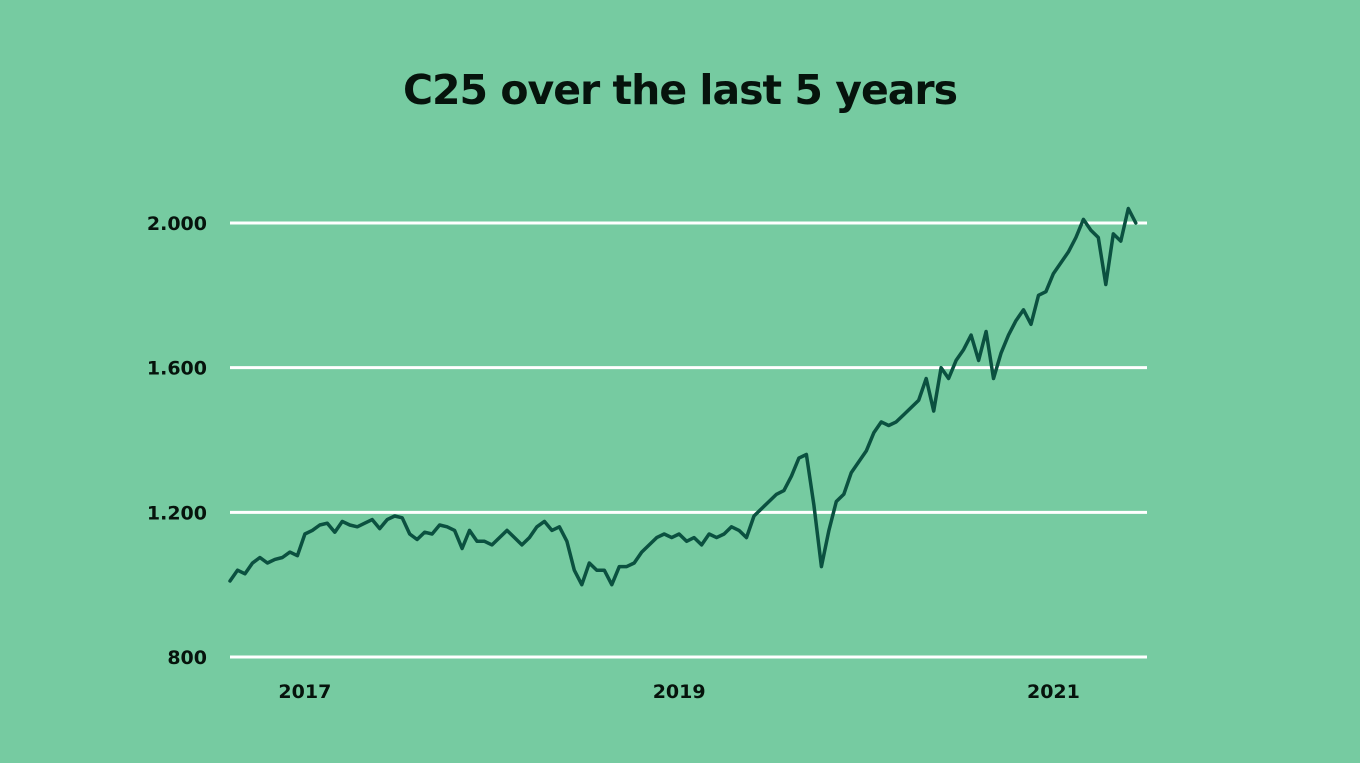 The image size is (1360, 763). Describe the element at coordinates (177, 369) in the screenshot. I see `y-tick-label: 1.600` at that location.